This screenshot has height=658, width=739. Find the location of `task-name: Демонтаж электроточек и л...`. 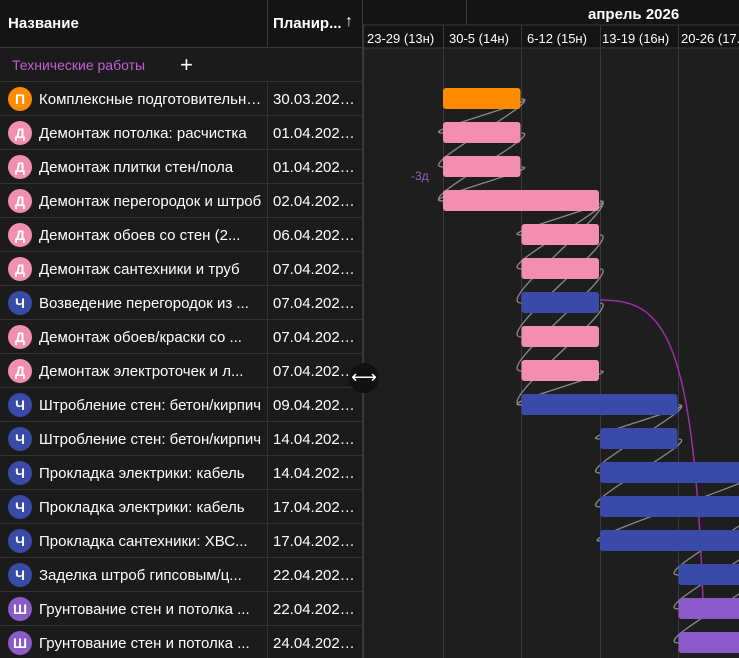

task-name: Демонтаж электроточек и л... is located at coordinates (141, 371).